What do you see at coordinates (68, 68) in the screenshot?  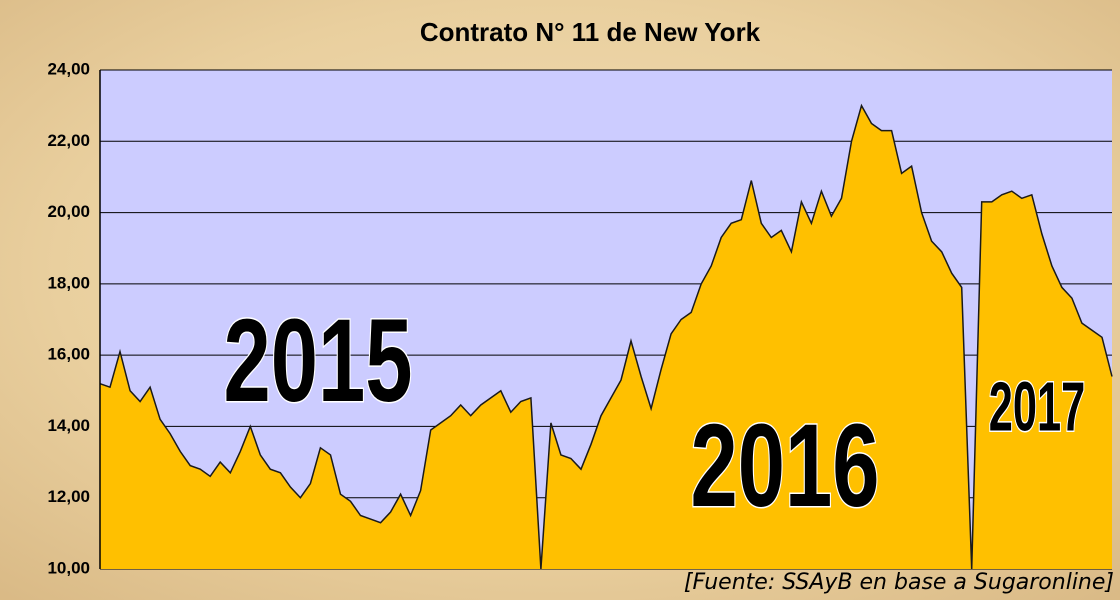 I see `y-tick-label: 24,00` at bounding box center [68, 68].